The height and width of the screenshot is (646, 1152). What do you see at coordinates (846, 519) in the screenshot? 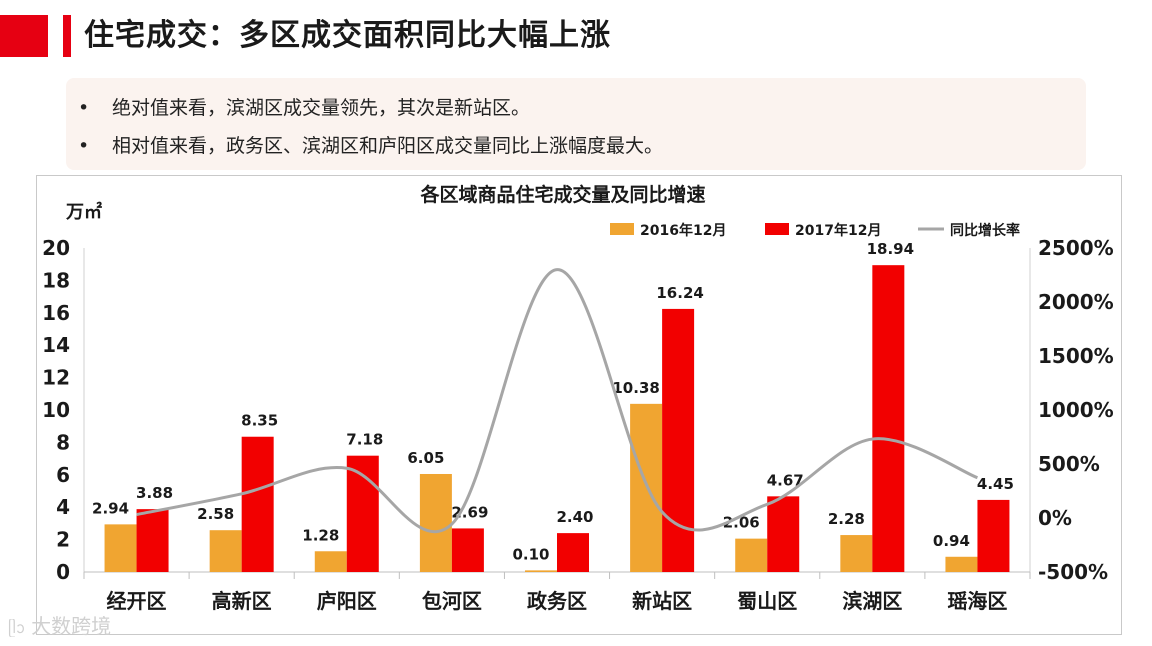
I see `data-label-2016: 2.28` at bounding box center [846, 519].